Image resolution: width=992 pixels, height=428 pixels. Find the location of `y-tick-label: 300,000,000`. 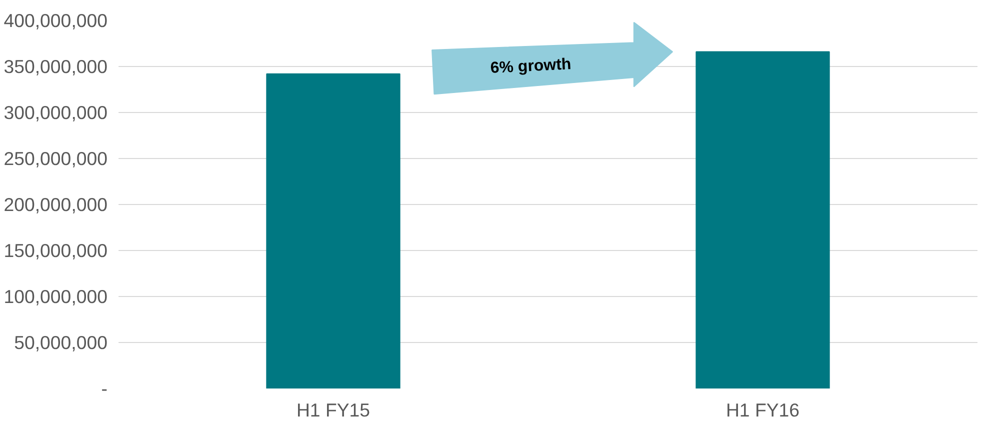

y-tick-label: 300,000,000 is located at coordinates (56, 112).